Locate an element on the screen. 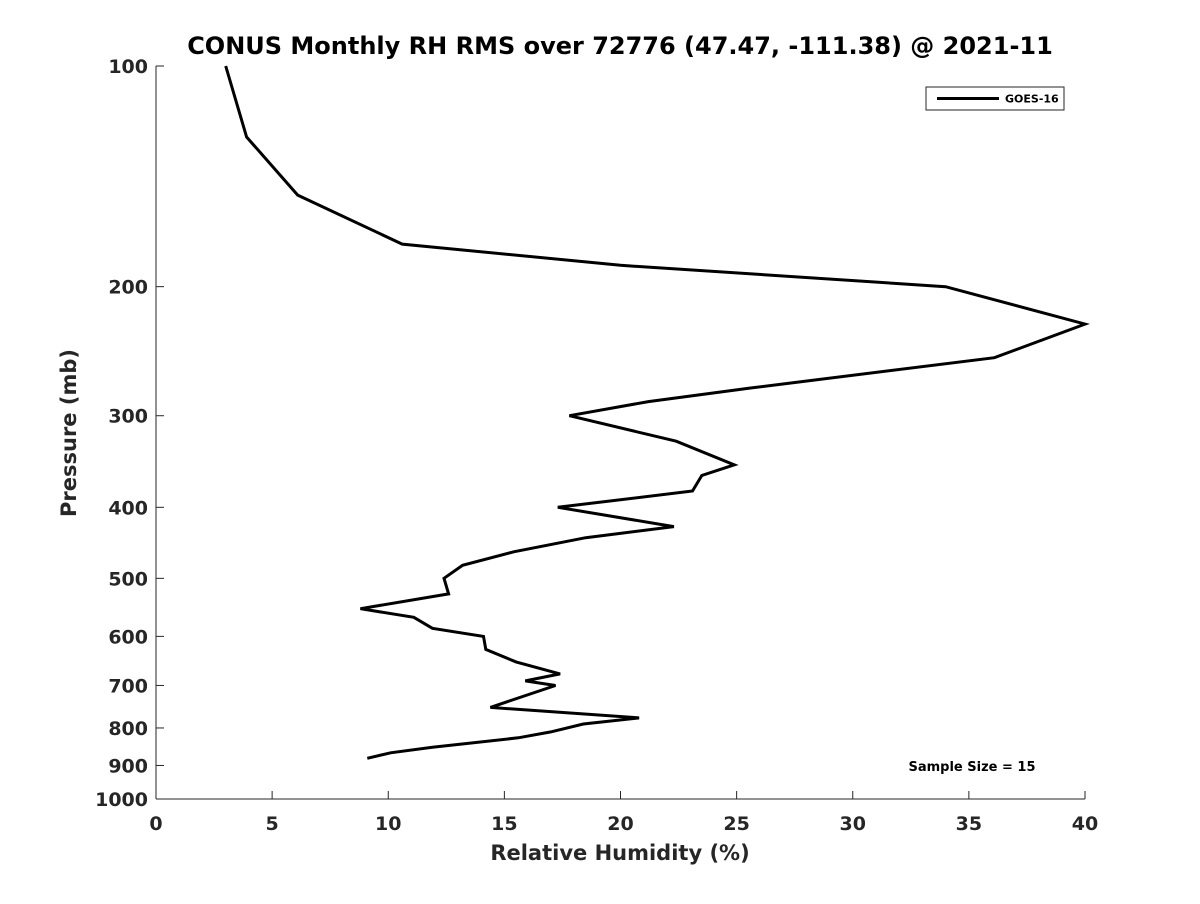  y-tick-label: 300 is located at coordinates (128, 417).